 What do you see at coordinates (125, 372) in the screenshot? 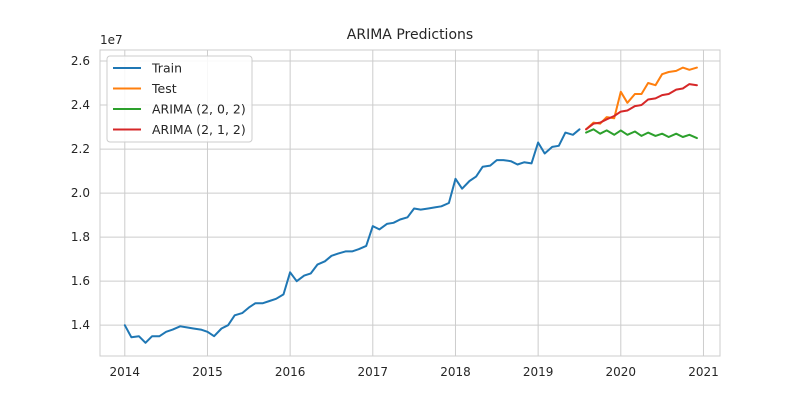
I see `x-tick-label: 2014` at bounding box center [125, 372].